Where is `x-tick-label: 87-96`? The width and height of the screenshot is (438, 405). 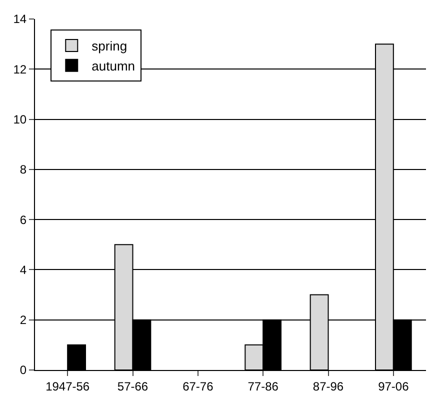 x-tick-label: 87-96 is located at coordinates (328, 386).